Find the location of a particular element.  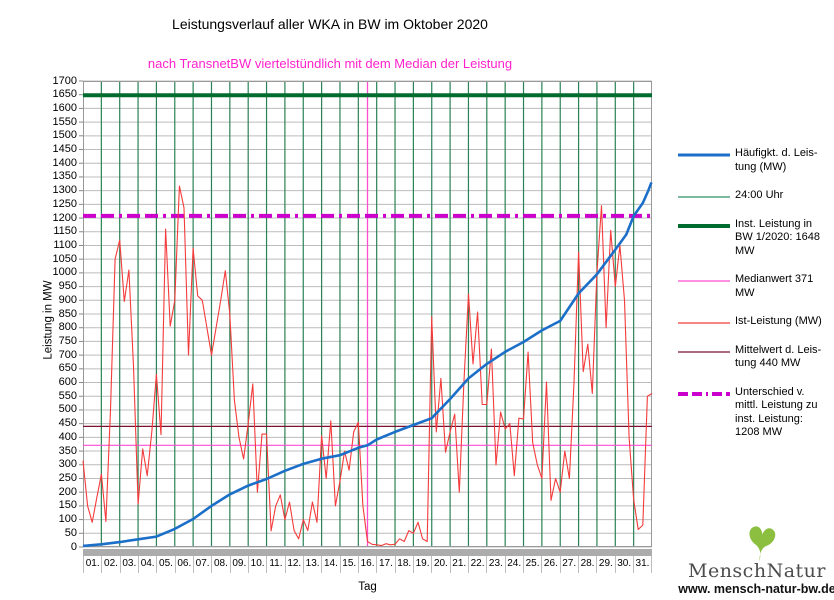

y-tick-label: 1550 is located at coordinates (64, 121).